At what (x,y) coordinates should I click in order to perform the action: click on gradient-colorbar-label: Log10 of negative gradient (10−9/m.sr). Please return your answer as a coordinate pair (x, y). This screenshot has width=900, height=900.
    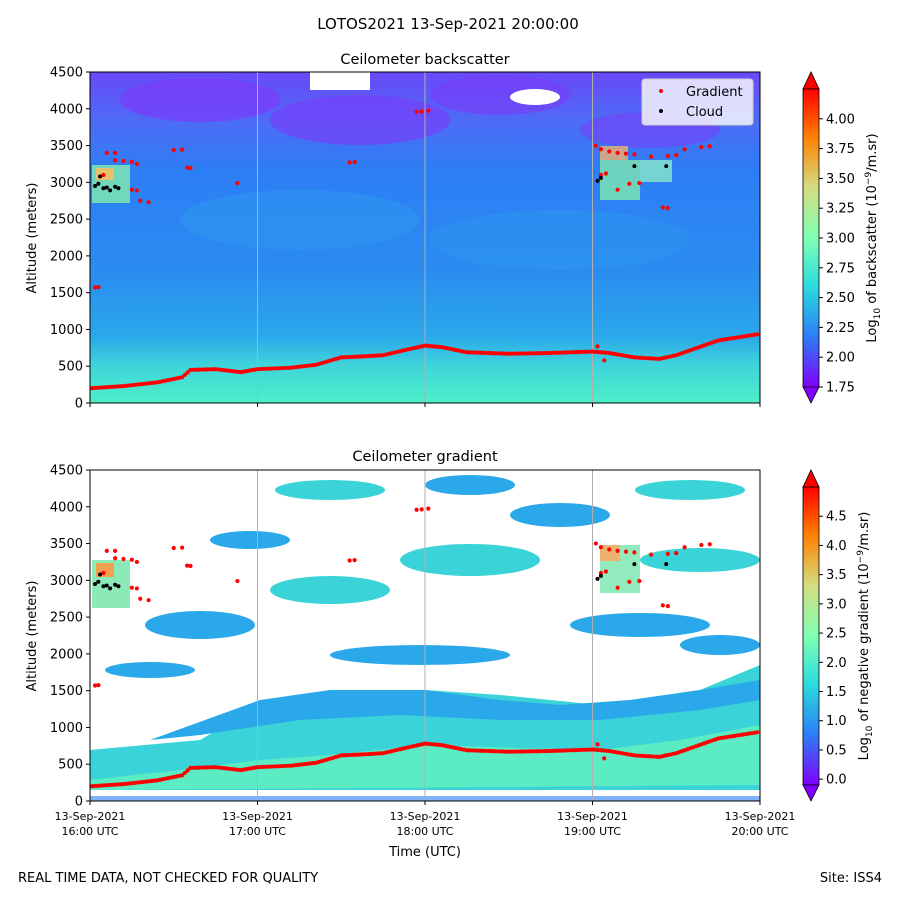
    Looking at the image, I should click on (865, 636).